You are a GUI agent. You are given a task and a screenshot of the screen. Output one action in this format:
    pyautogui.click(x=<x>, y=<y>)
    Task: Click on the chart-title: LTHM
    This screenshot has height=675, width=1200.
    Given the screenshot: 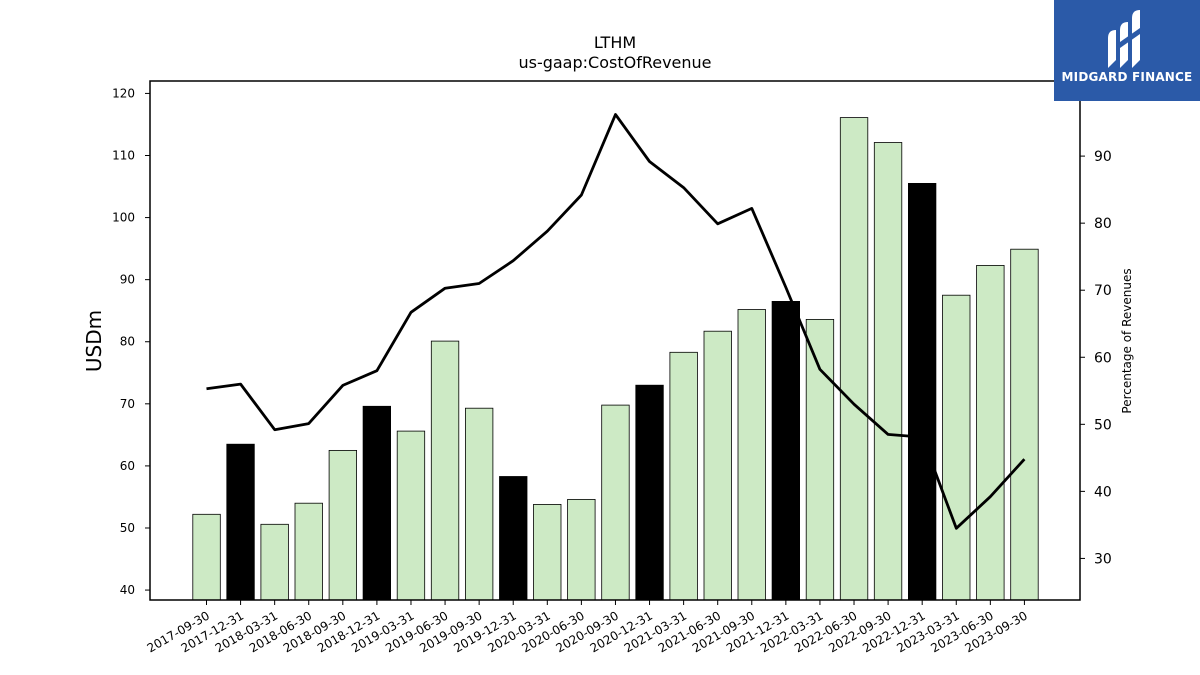 What is the action you would take?
    pyautogui.click(x=615, y=42)
    